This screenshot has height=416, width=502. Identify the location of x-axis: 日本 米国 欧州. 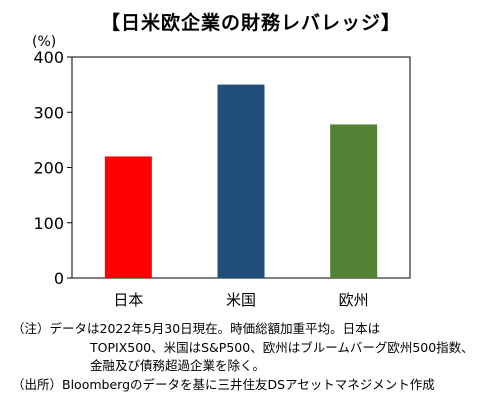
(240, 300).